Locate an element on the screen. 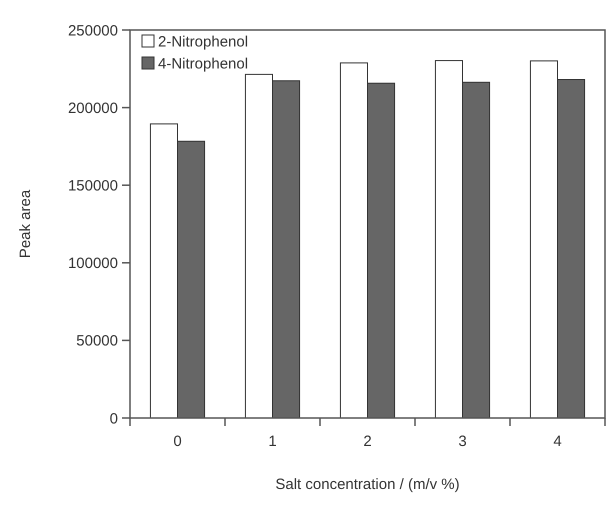  x-tick-label: 3 is located at coordinates (462, 441).